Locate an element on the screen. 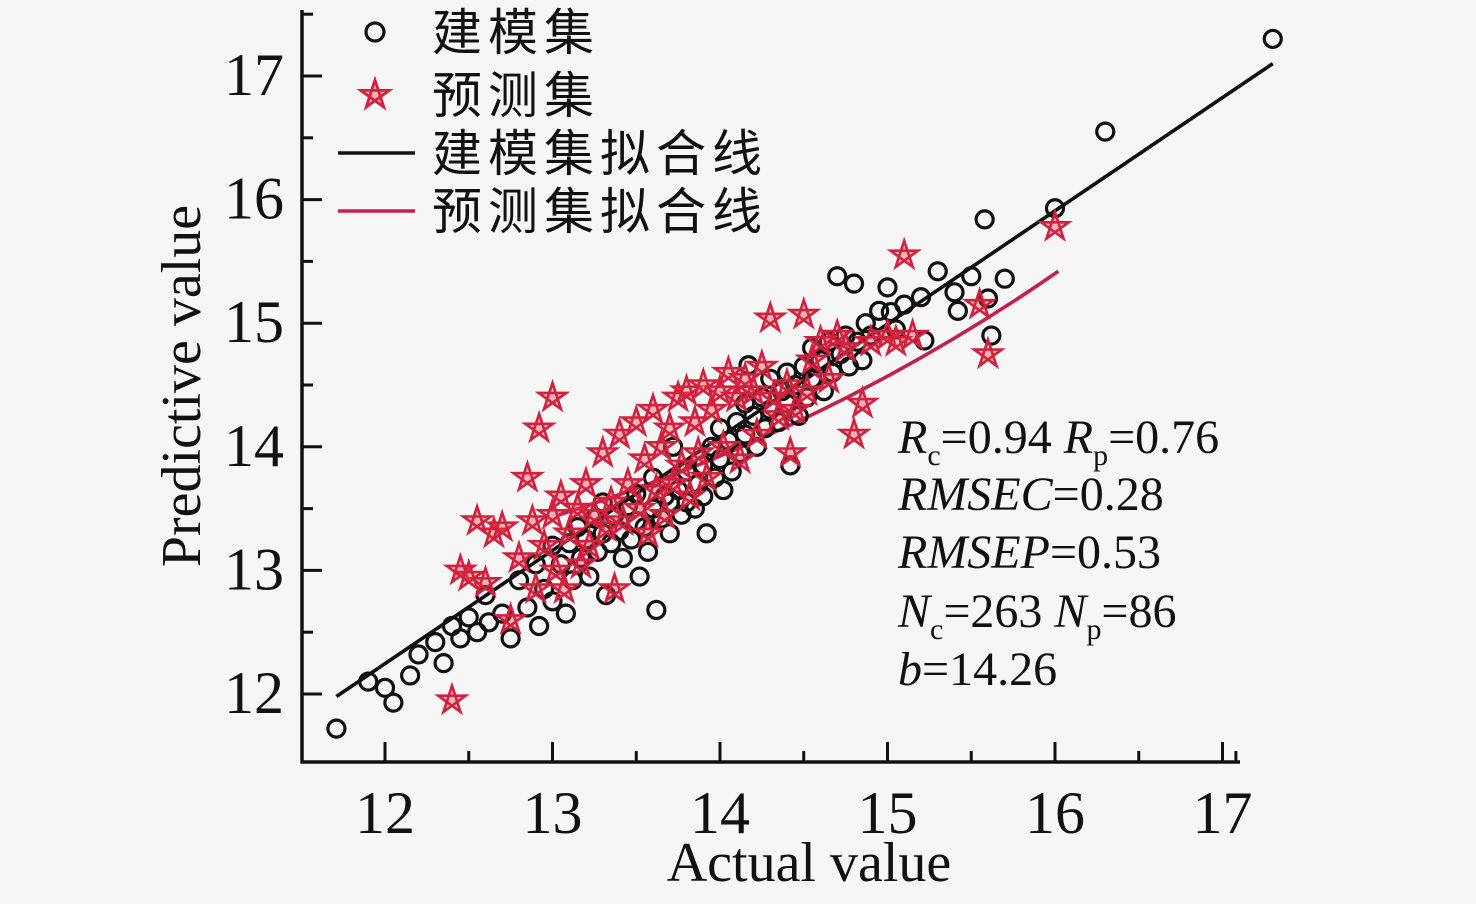 The image size is (1476, 904). stats-text: =0.53 is located at coordinates (1105, 552).